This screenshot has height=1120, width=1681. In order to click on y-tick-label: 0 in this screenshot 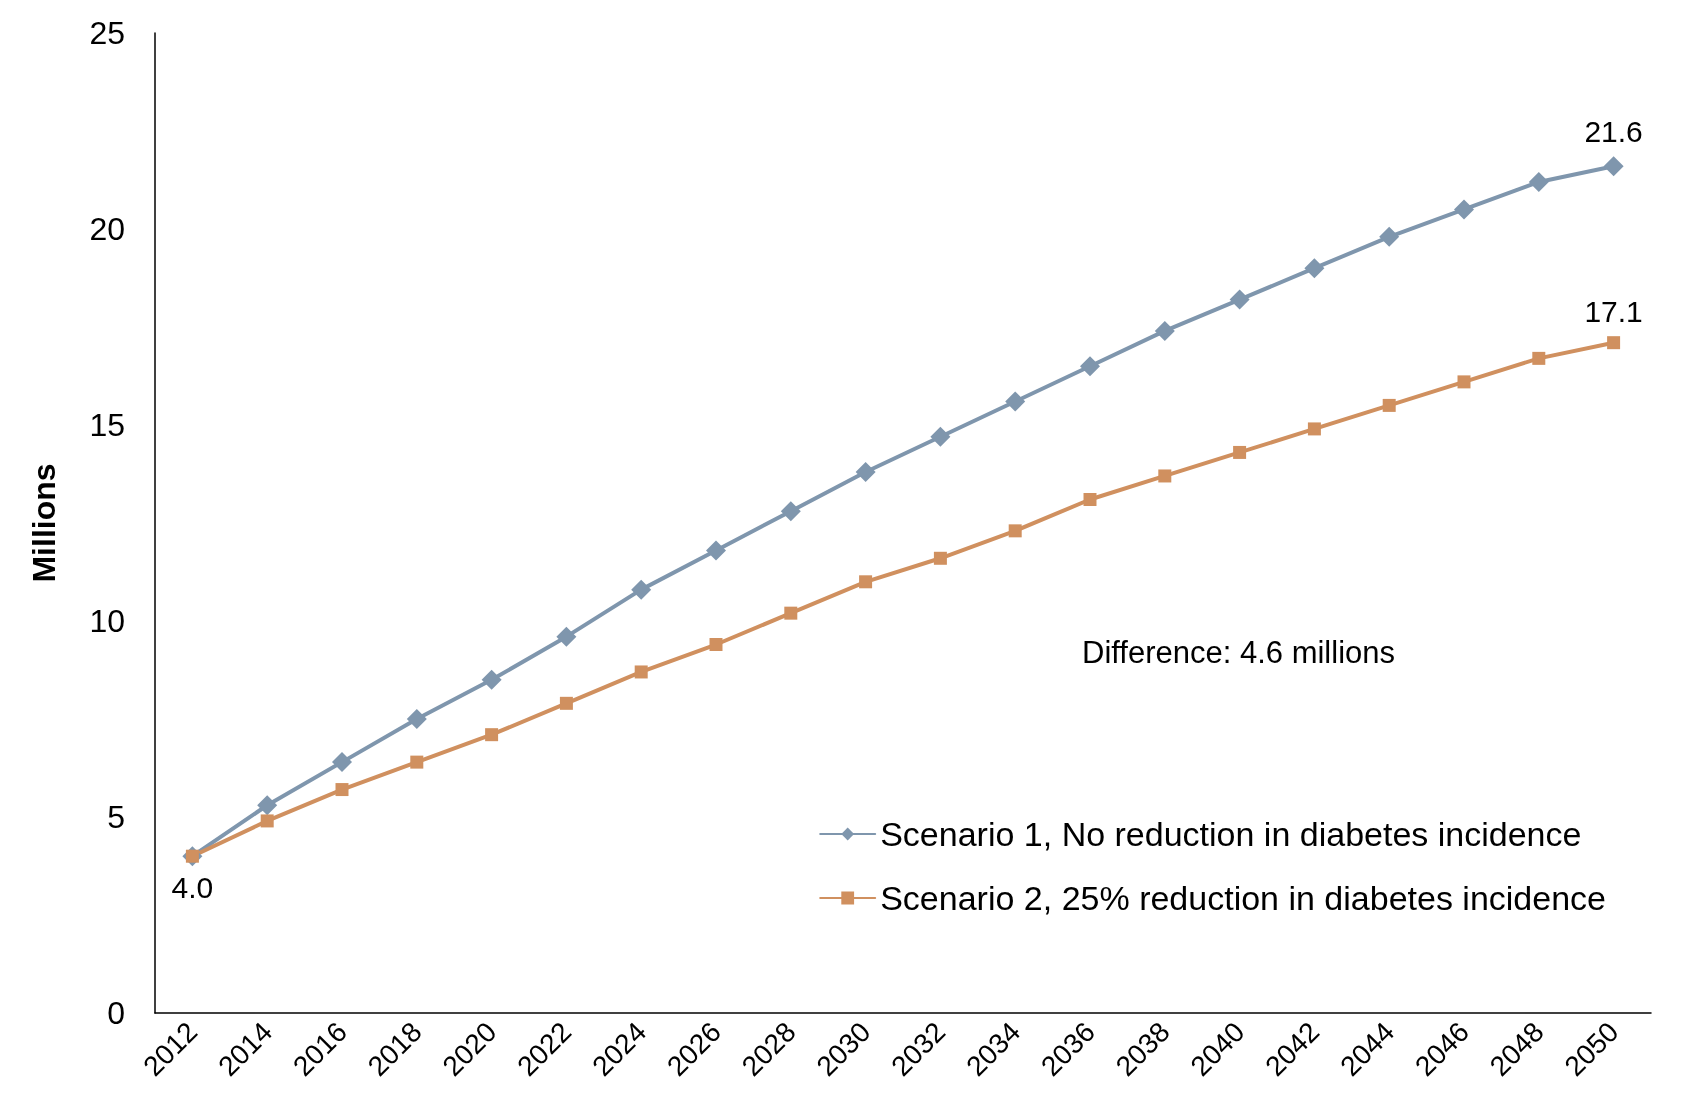, I will do `click(116, 1013)`.